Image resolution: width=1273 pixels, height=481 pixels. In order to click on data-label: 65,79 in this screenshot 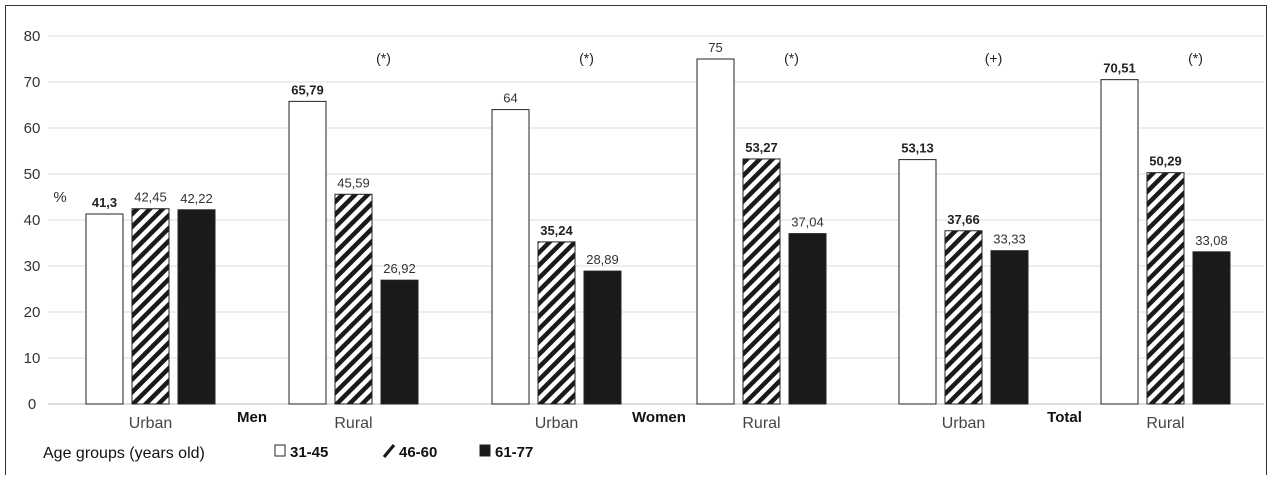, I will do `click(307, 89)`.